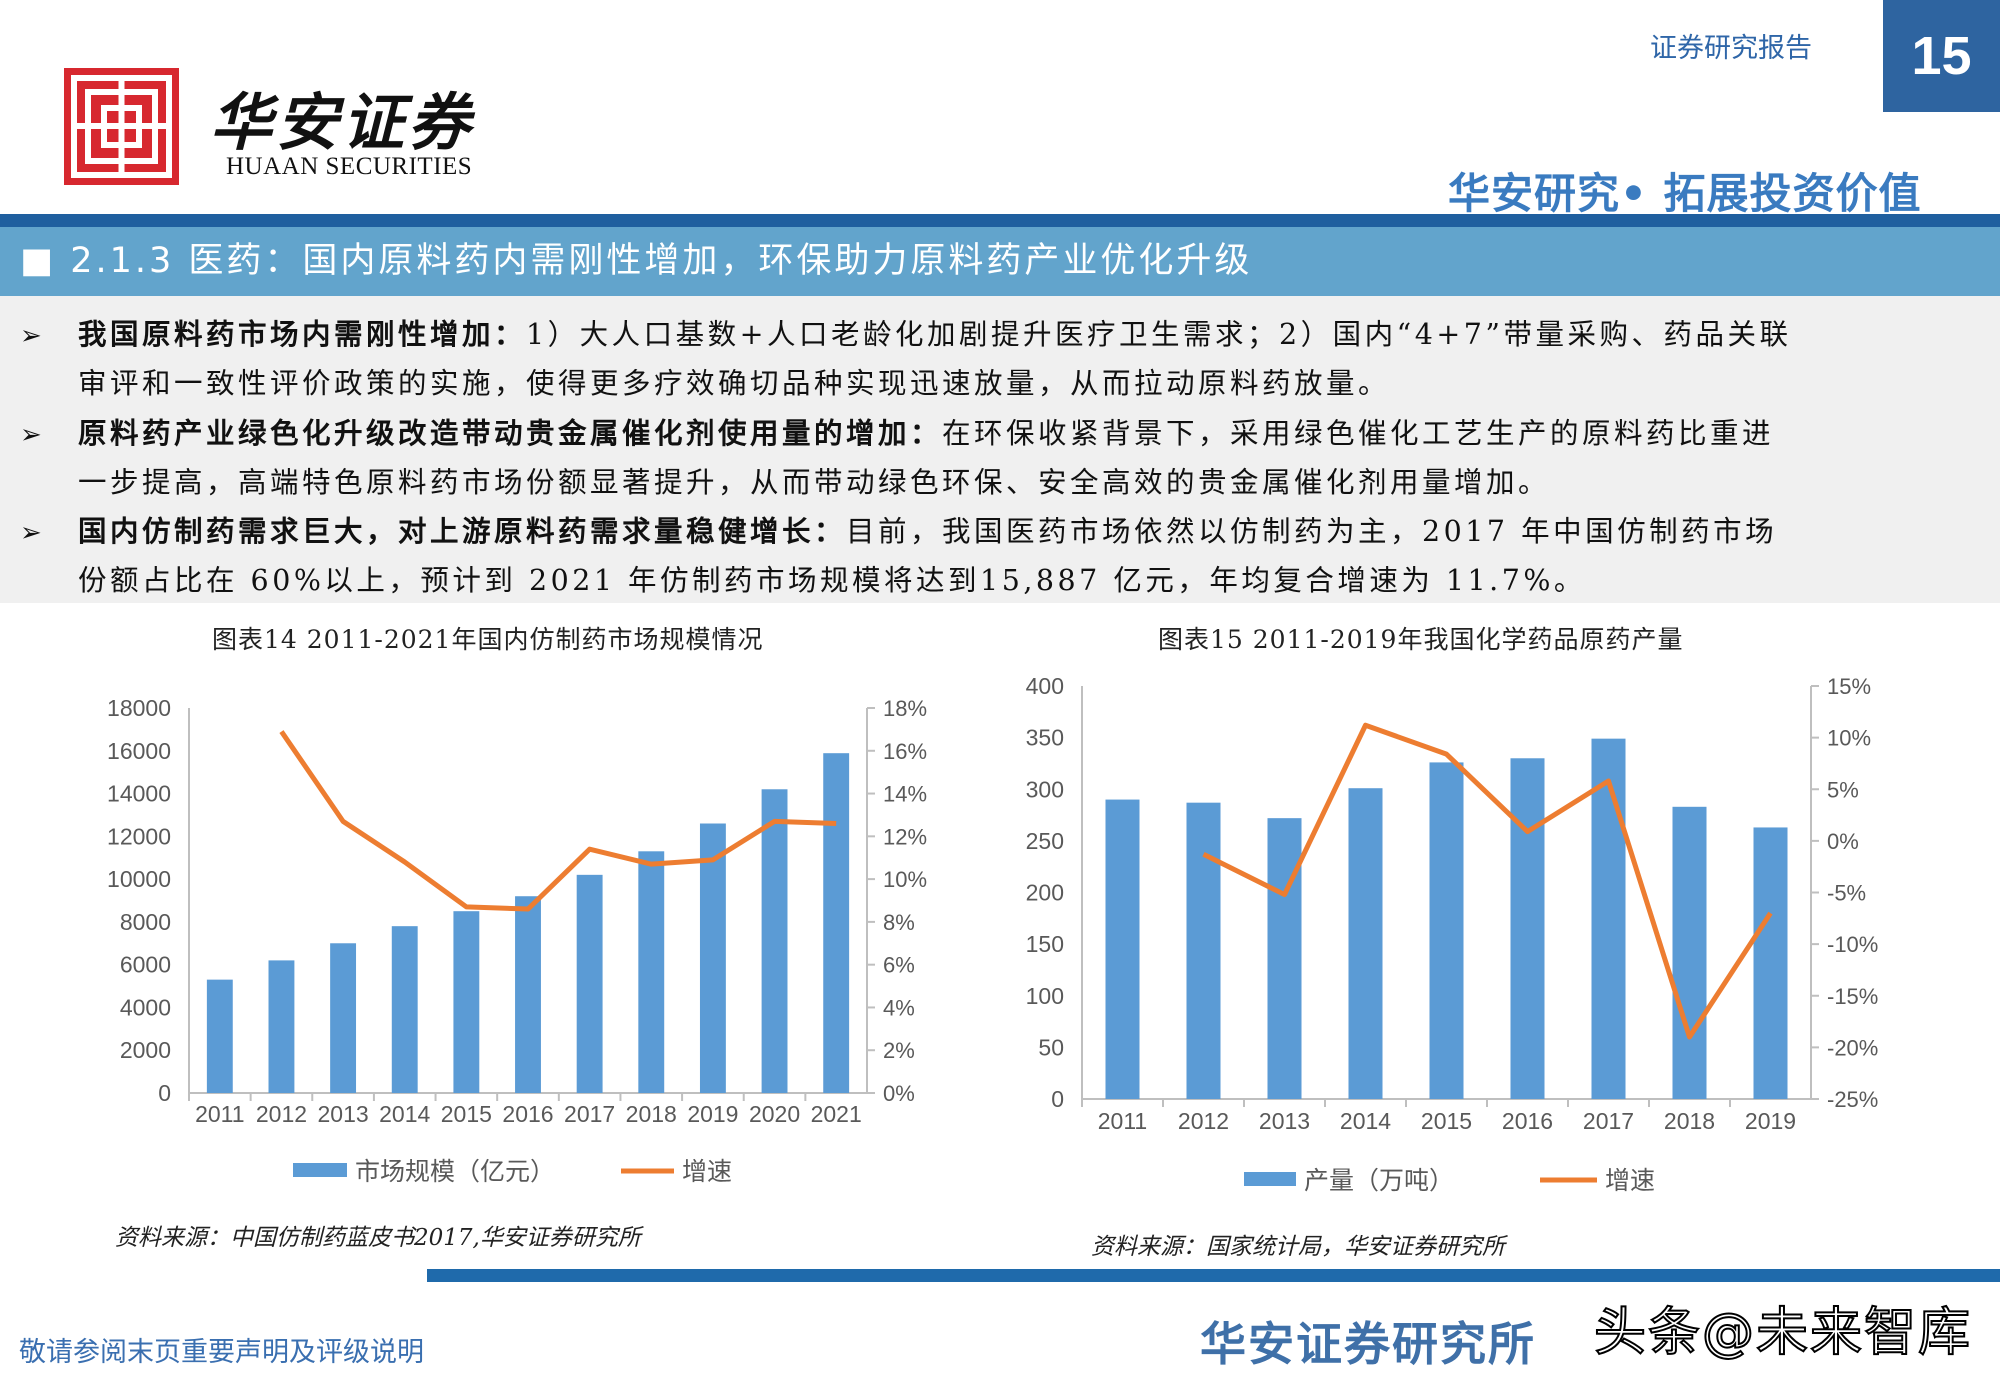 This screenshot has width=2000, height=1385. What do you see at coordinates (1045, 789) in the screenshot?
I see `y-tick-label: 300` at bounding box center [1045, 789].